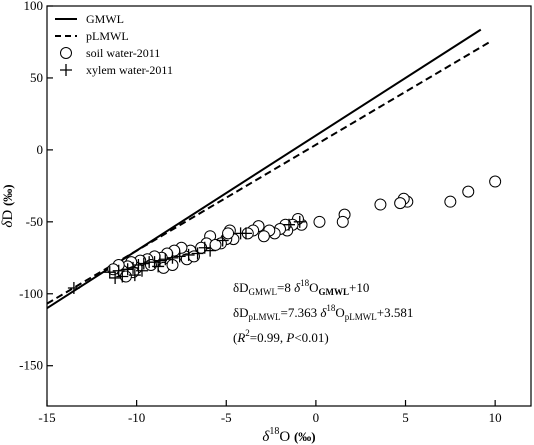 Image resolution: width=534 pixels, height=445 pixels. I want to click on equation-plmwl: δDpLMWL=7.363 δ18OpLMWL+3.581, so click(323, 312).